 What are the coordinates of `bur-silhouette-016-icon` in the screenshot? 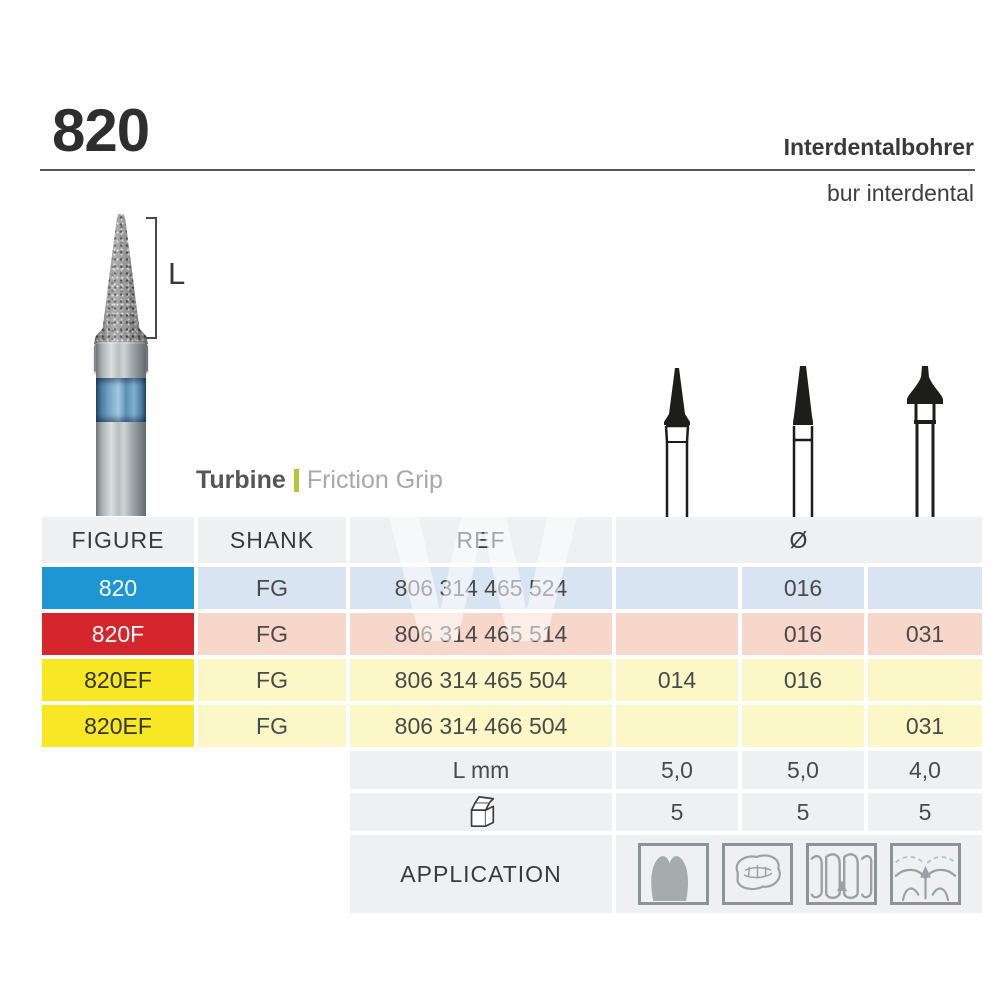 It's located at (803, 441).